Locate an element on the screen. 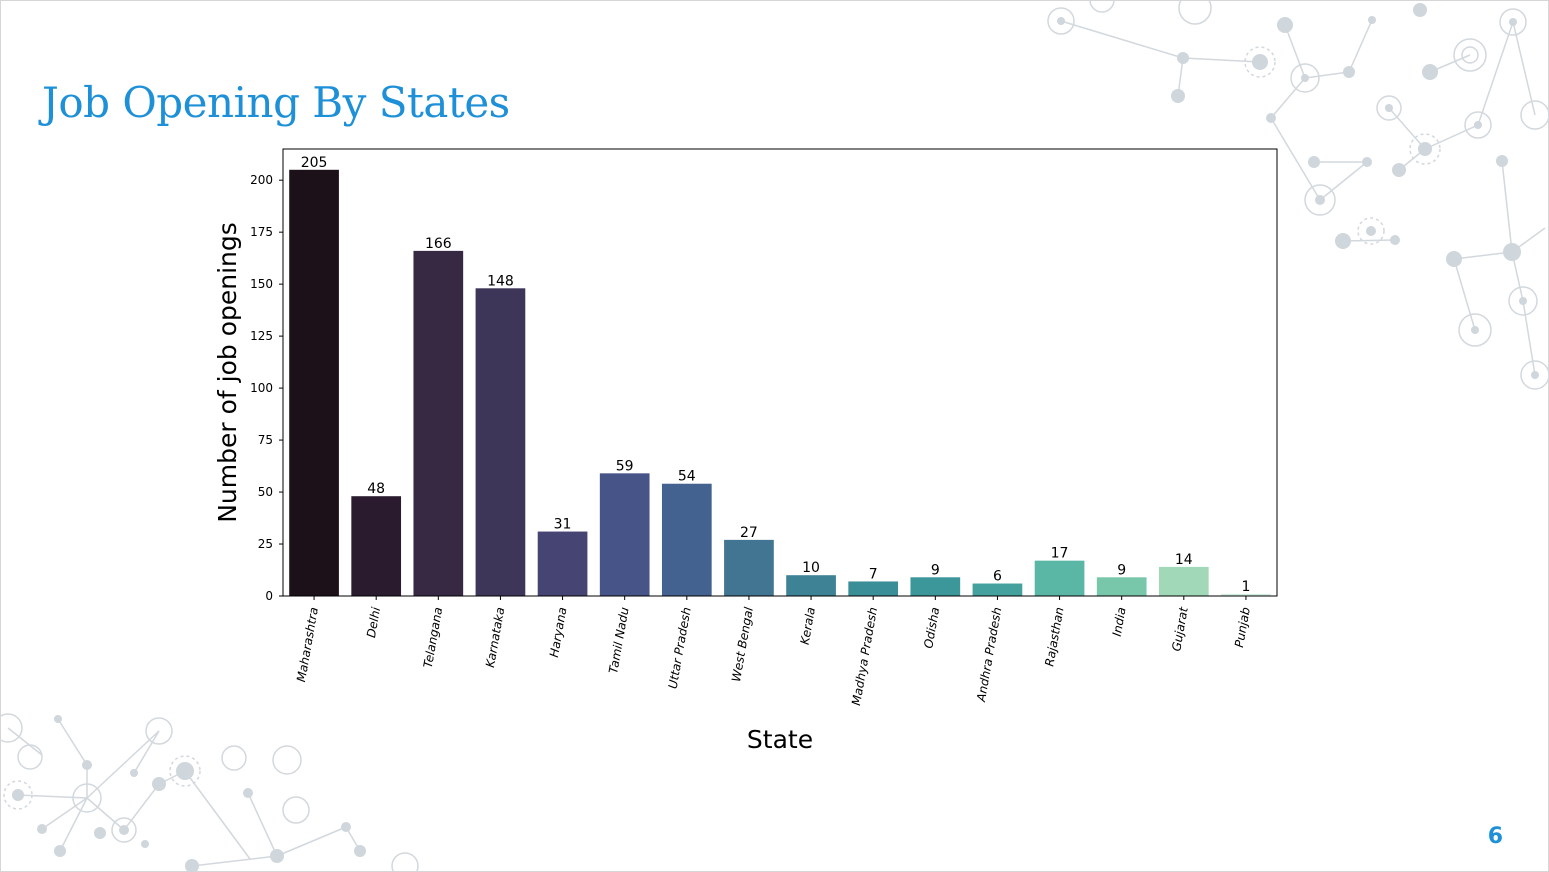 Image resolution: width=1549 pixels, height=872 pixels. y-tick-label: 0 is located at coordinates (269, 596).